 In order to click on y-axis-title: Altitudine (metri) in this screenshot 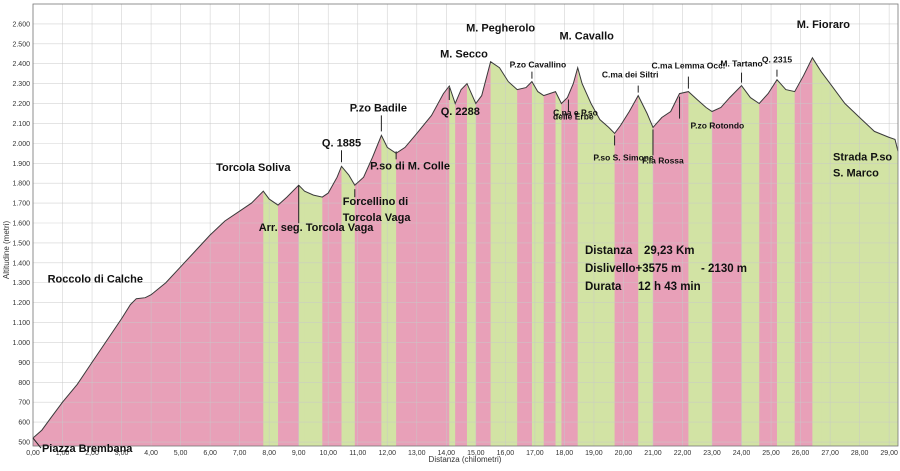, I will do `click(6, 250)`.